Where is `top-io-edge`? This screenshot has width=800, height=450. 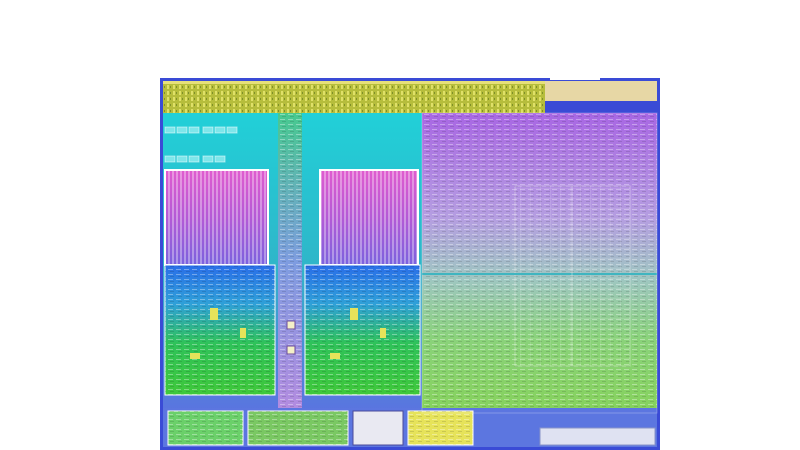 top-io-edge is located at coordinates (354, 82).